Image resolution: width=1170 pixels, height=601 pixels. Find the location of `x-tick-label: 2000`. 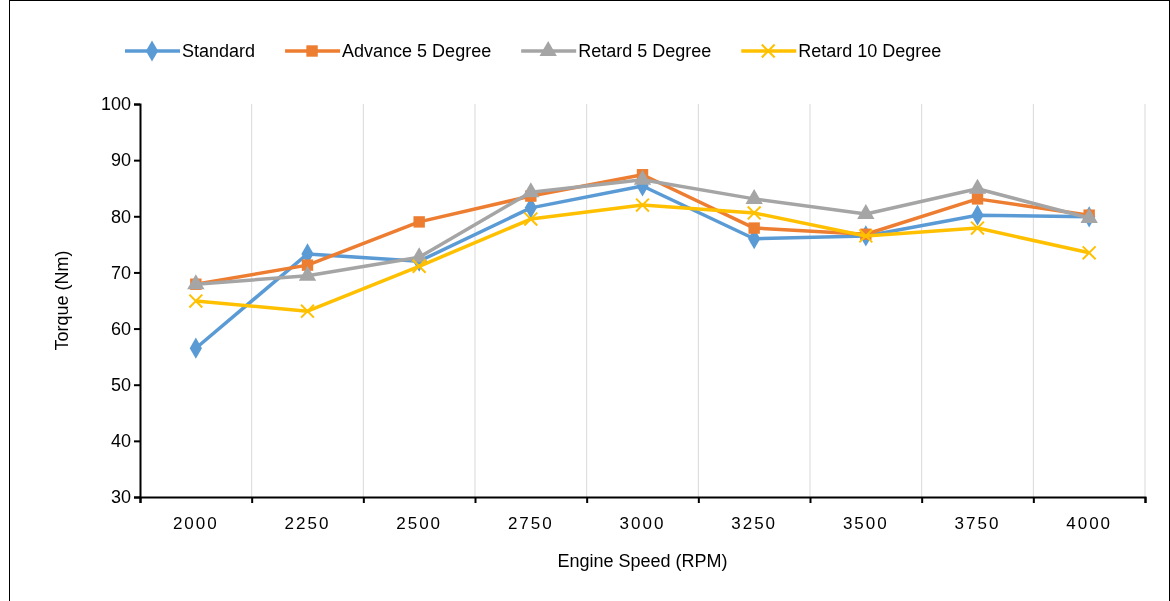

x-tick-label: 2000 is located at coordinates (195, 523).